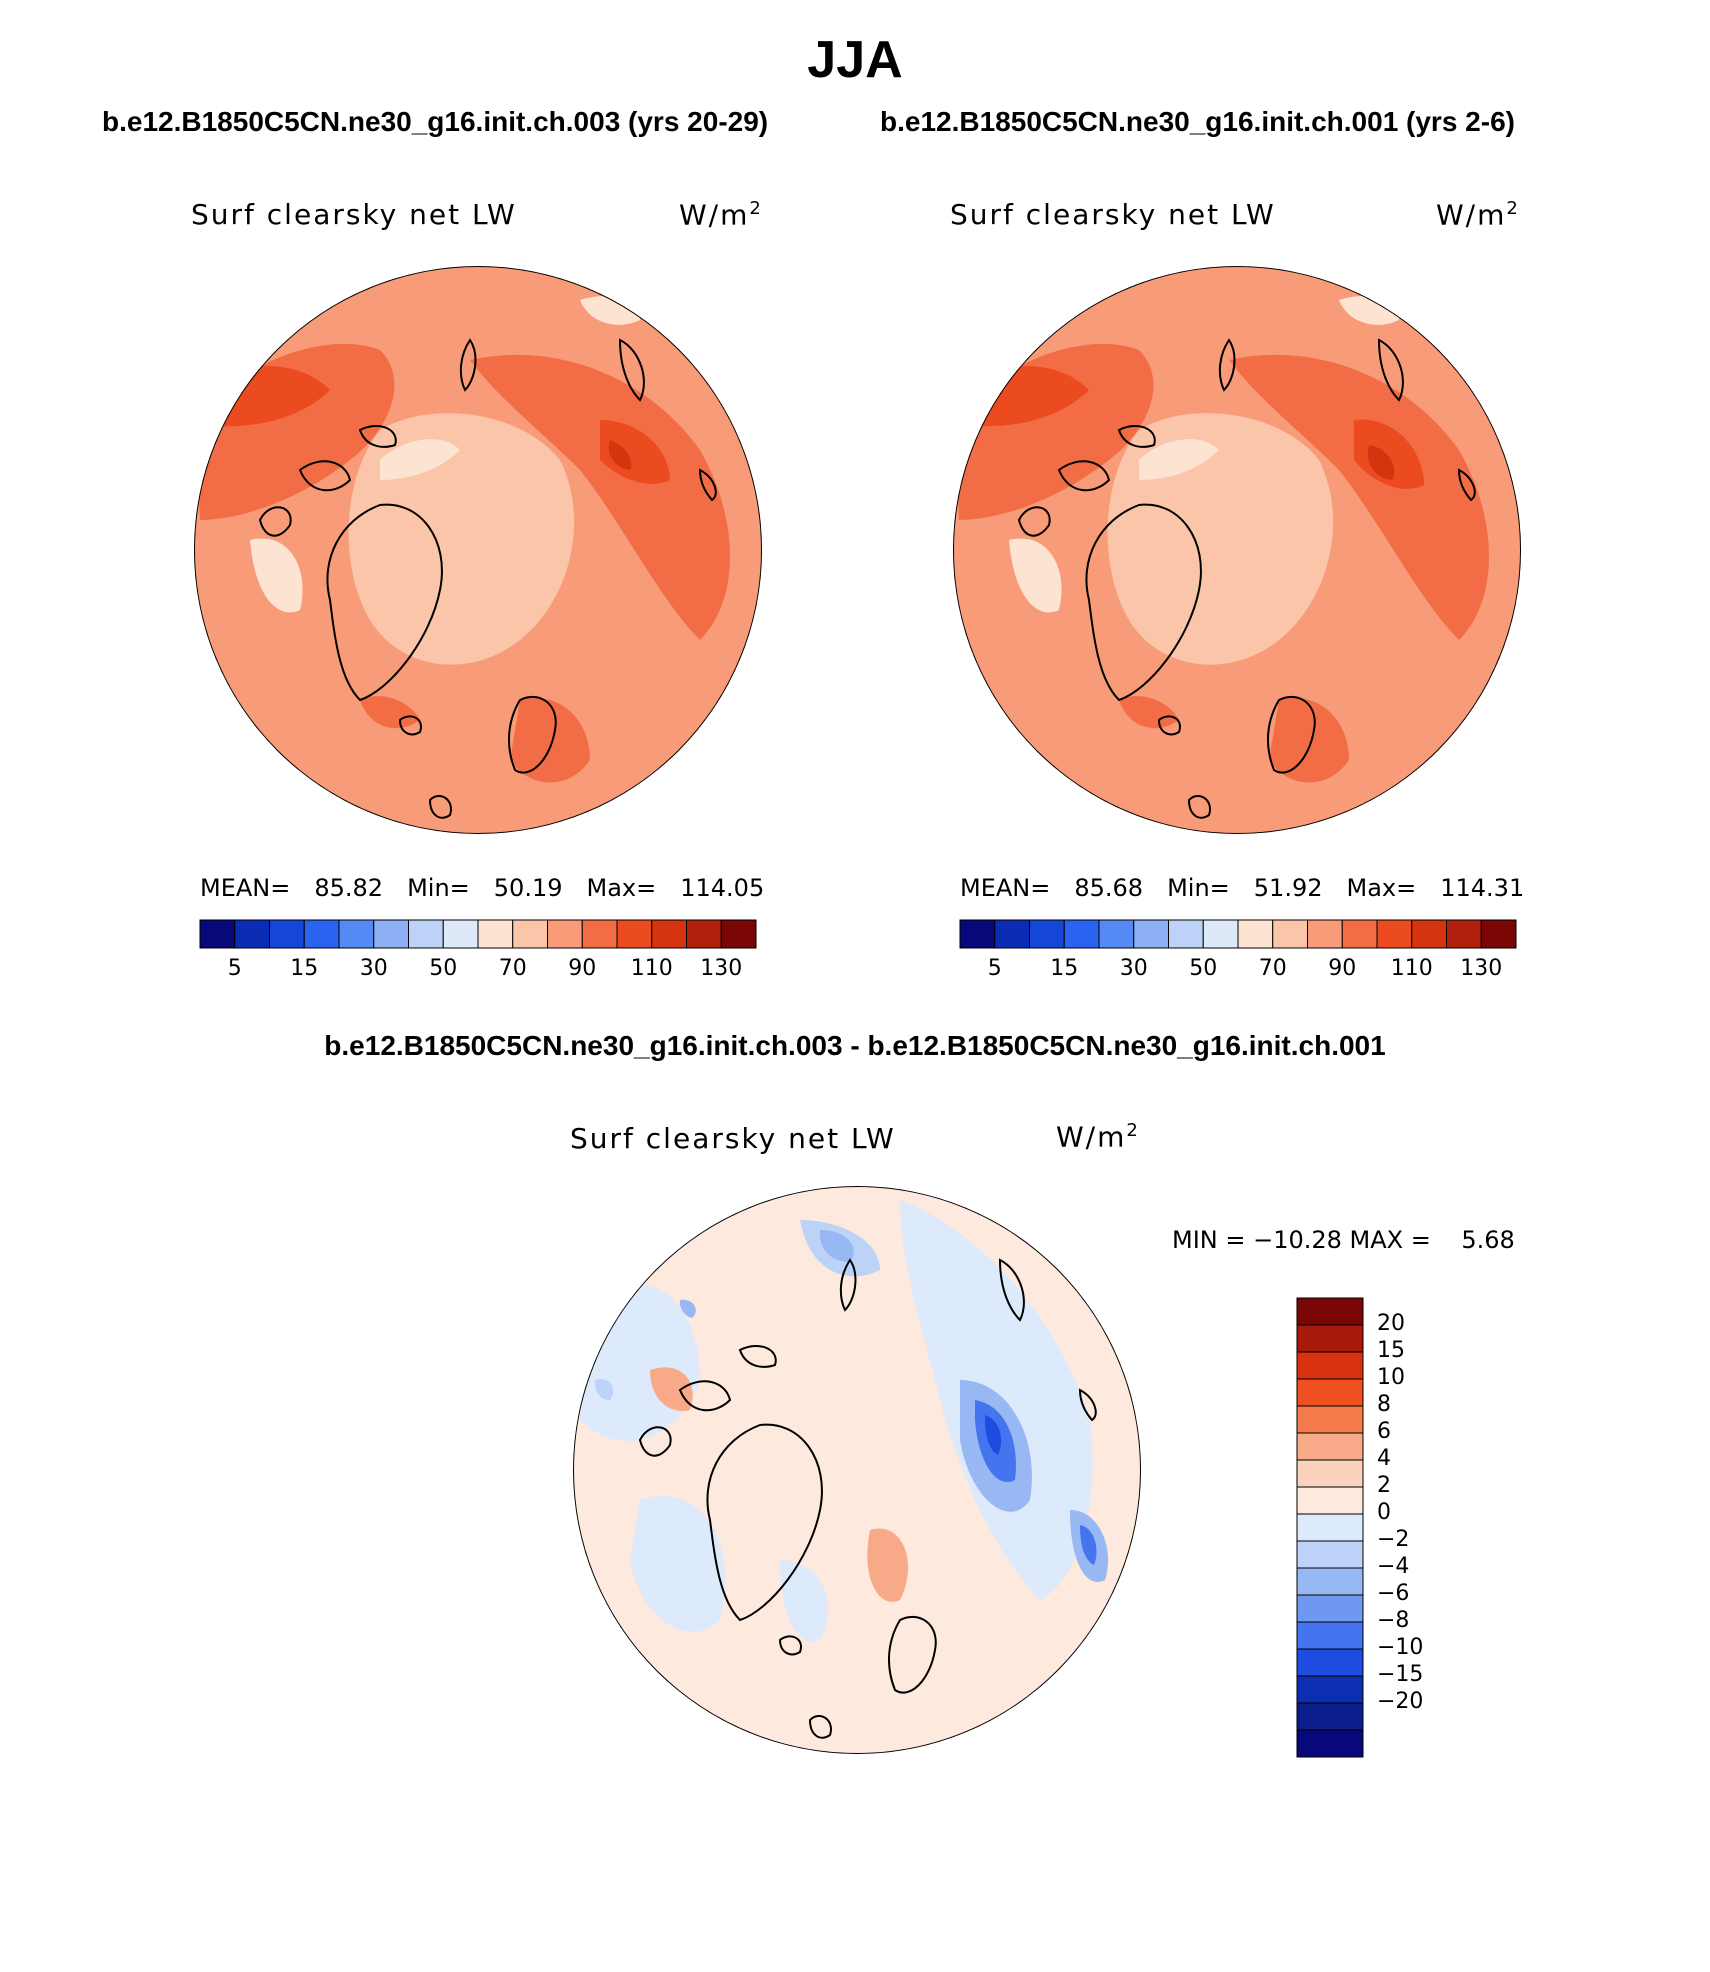  What do you see at coordinates (1482, 888) in the screenshot?
I see `max-value: 114.31` at bounding box center [1482, 888].